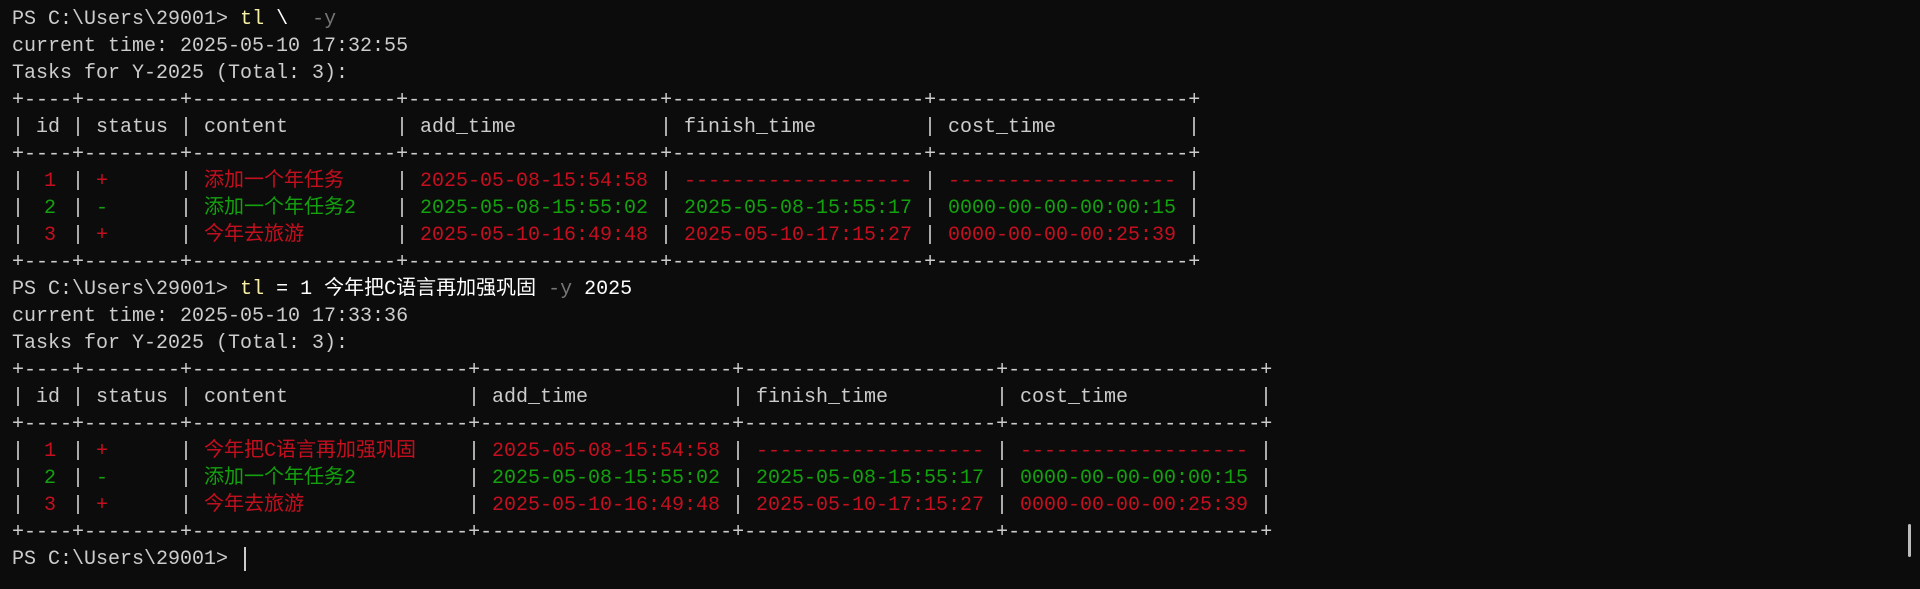 The height and width of the screenshot is (589, 1920). Describe the element at coordinates (602, 289) in the screenshot. I see `command-tail: 2025` at that location.